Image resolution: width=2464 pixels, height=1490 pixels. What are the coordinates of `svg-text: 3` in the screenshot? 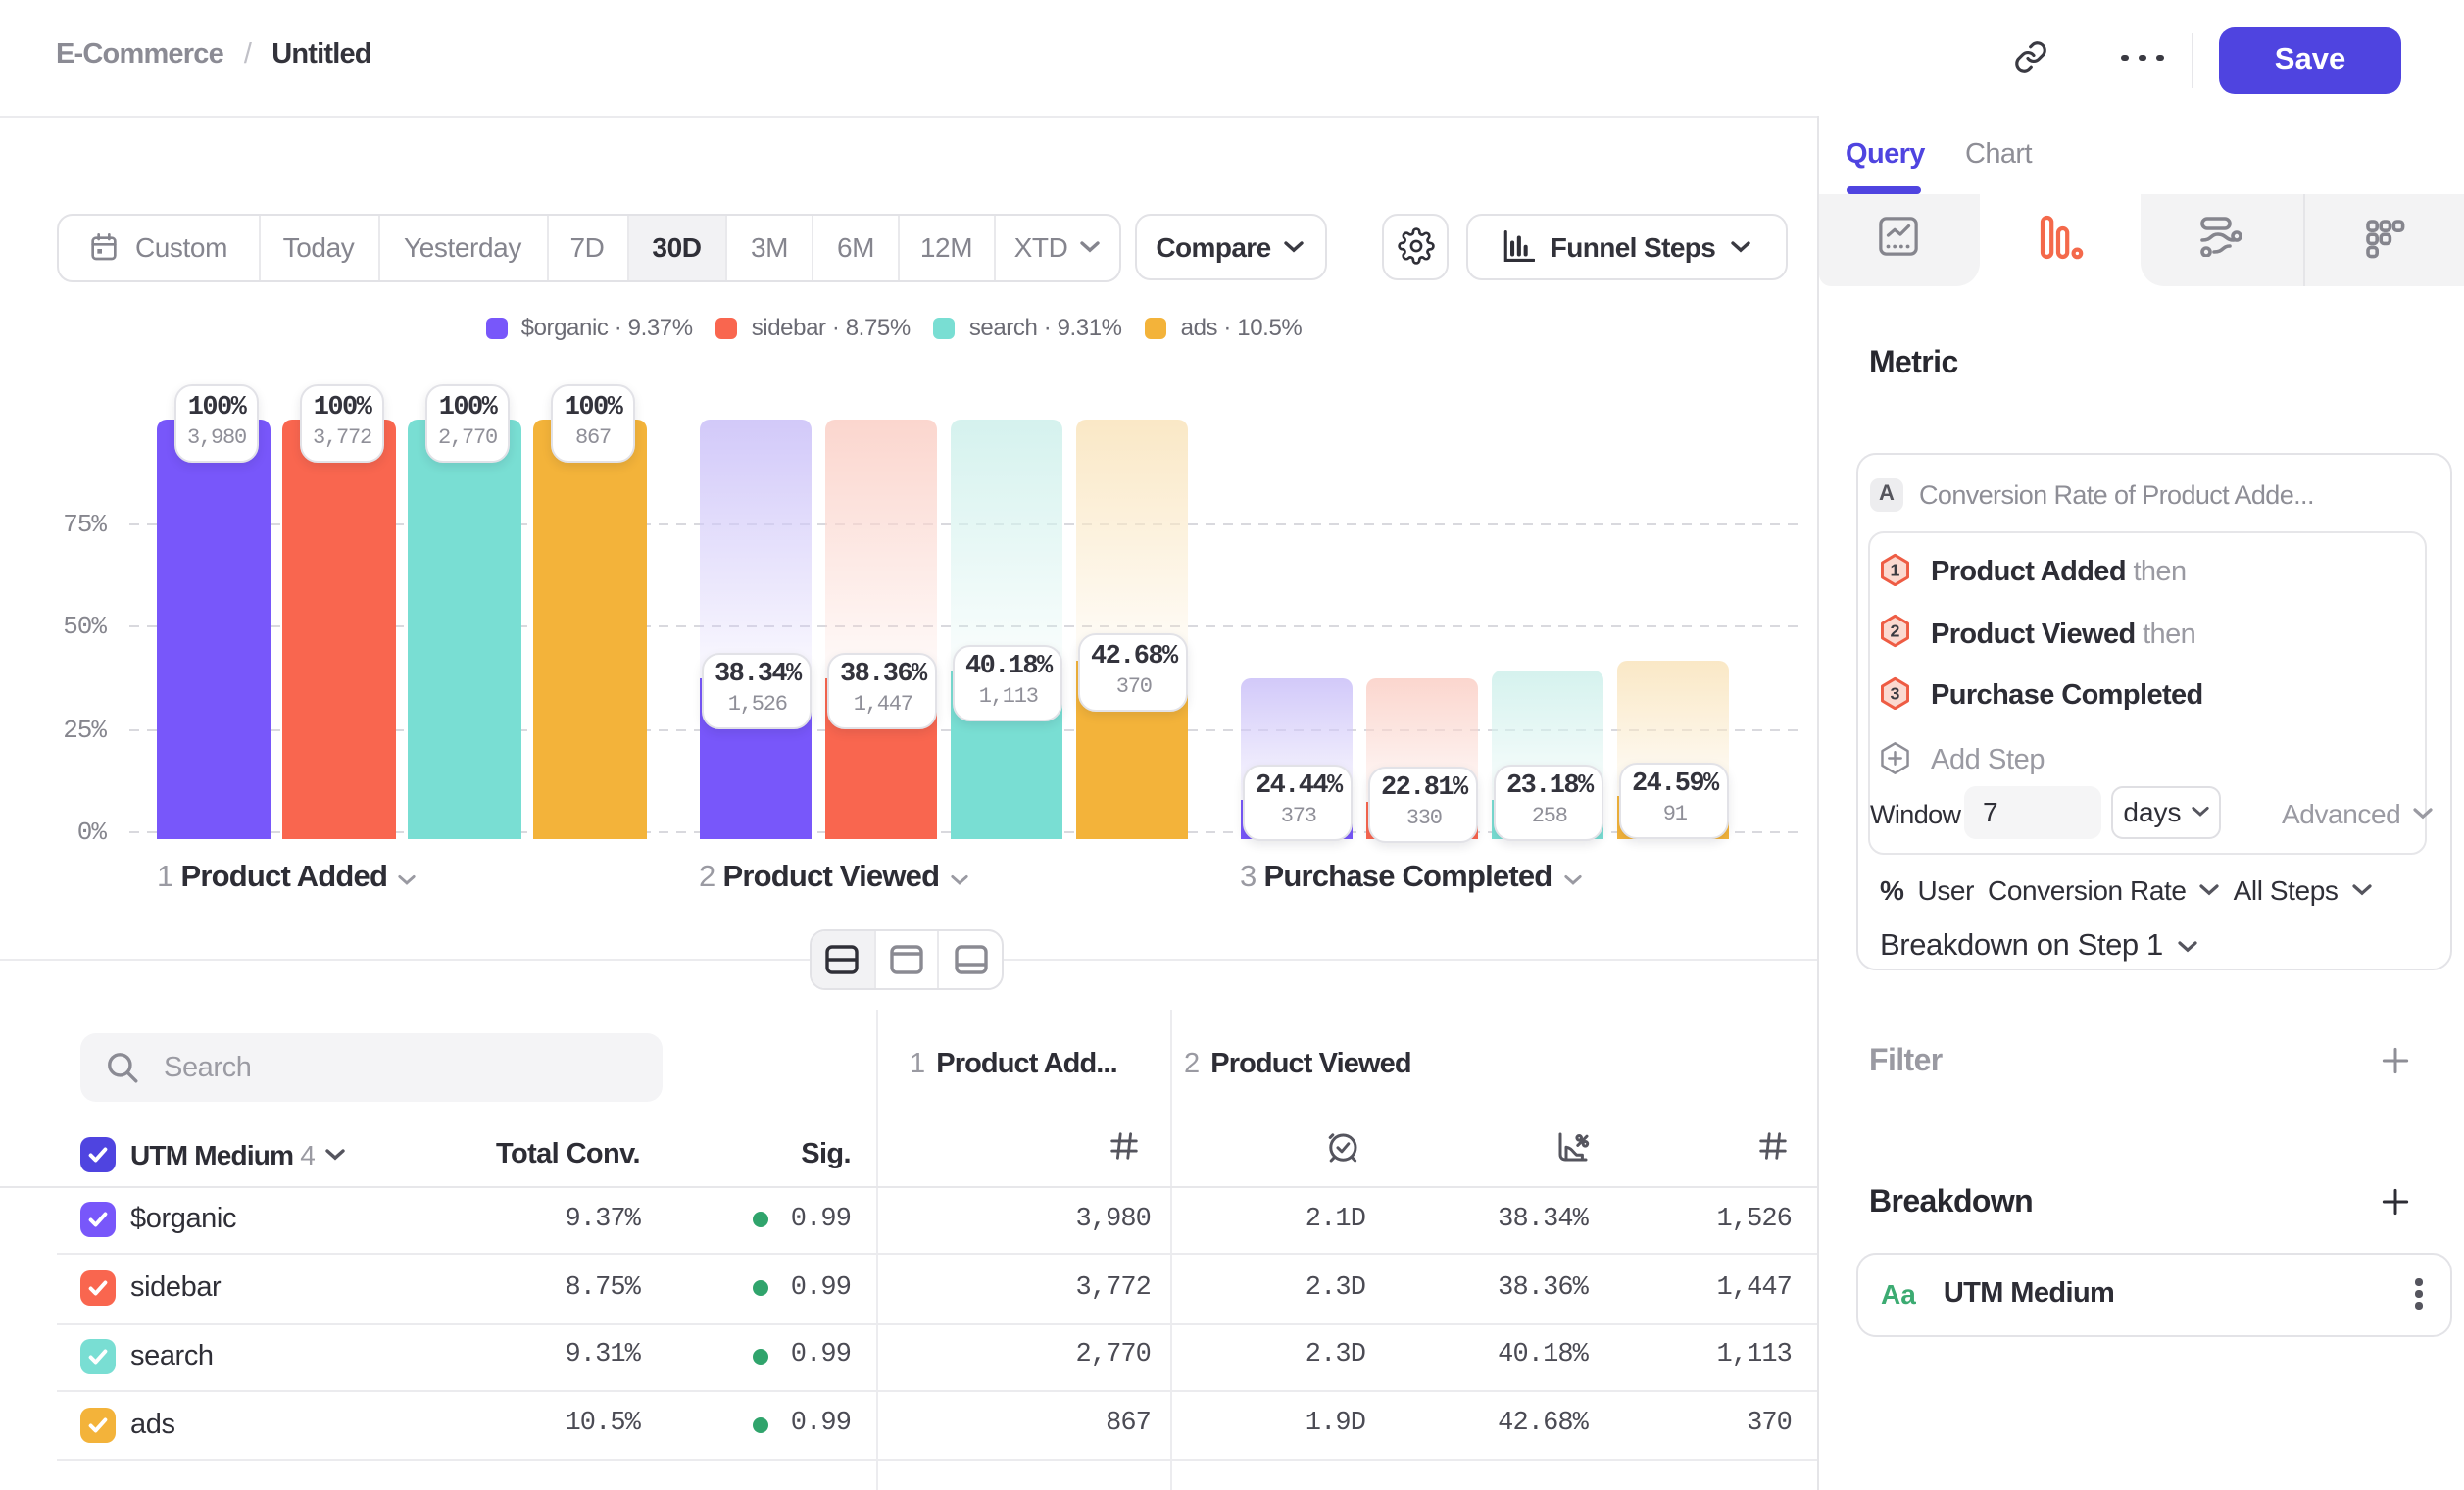 It's located at (1895, 693).